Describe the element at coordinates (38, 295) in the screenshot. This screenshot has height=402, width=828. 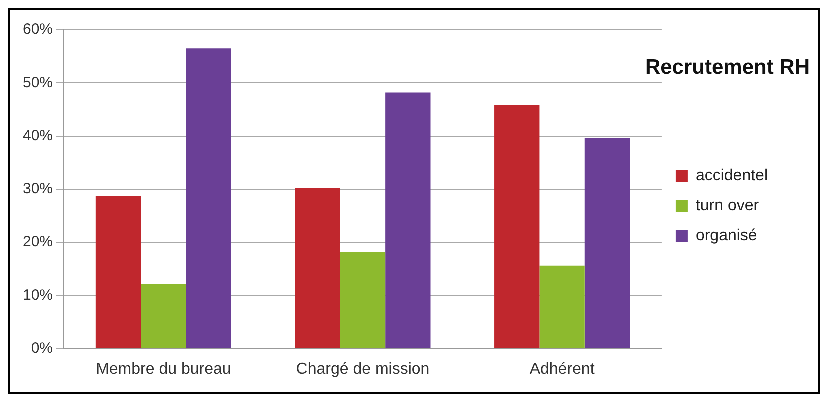
I see `y-tick-label: 10%` at that location.